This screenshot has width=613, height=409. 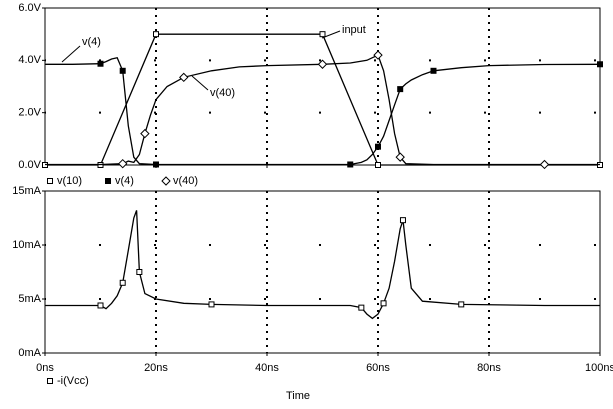 I want to click on x-tick-label: 60ns, so click(x=378, y=368).